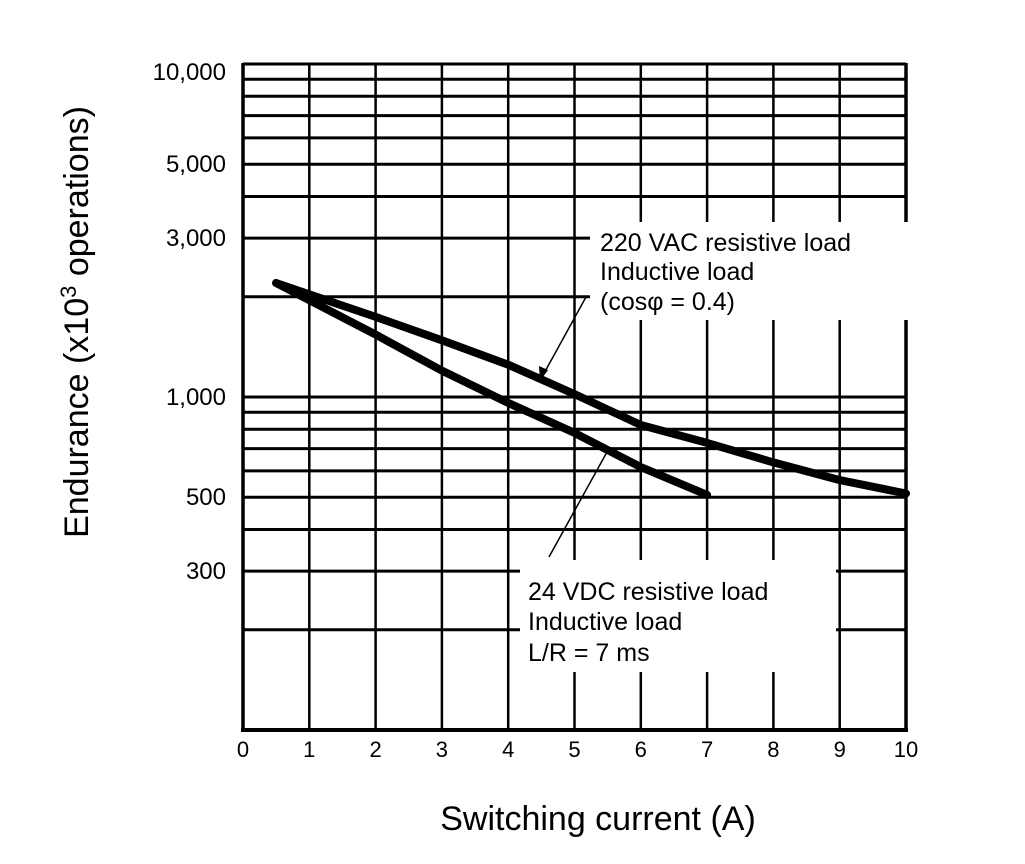  I want to click on series-line-24vdc, so click(492, 389).